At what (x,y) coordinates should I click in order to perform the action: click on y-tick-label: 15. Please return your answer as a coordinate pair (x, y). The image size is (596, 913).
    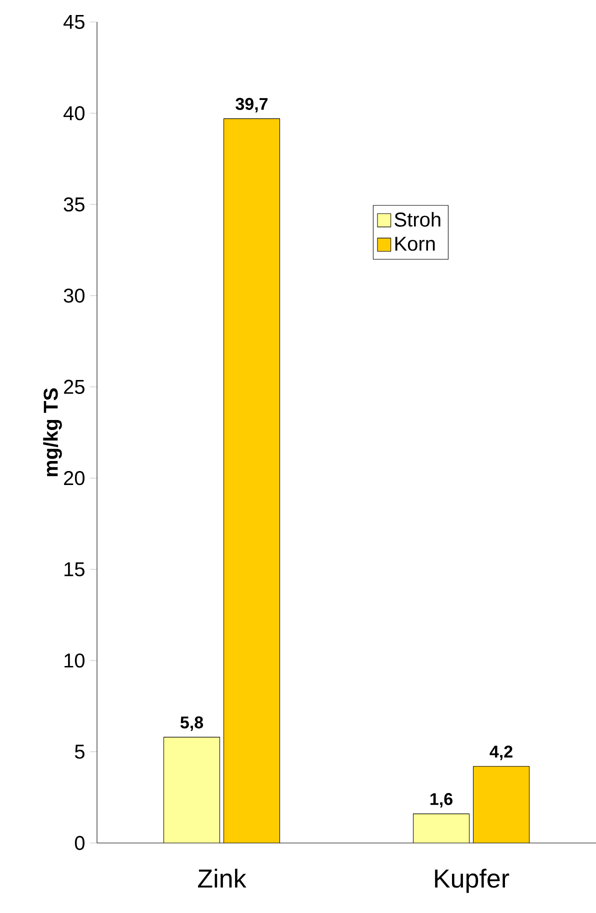
    Looking at the image, I should click on (74, 569).